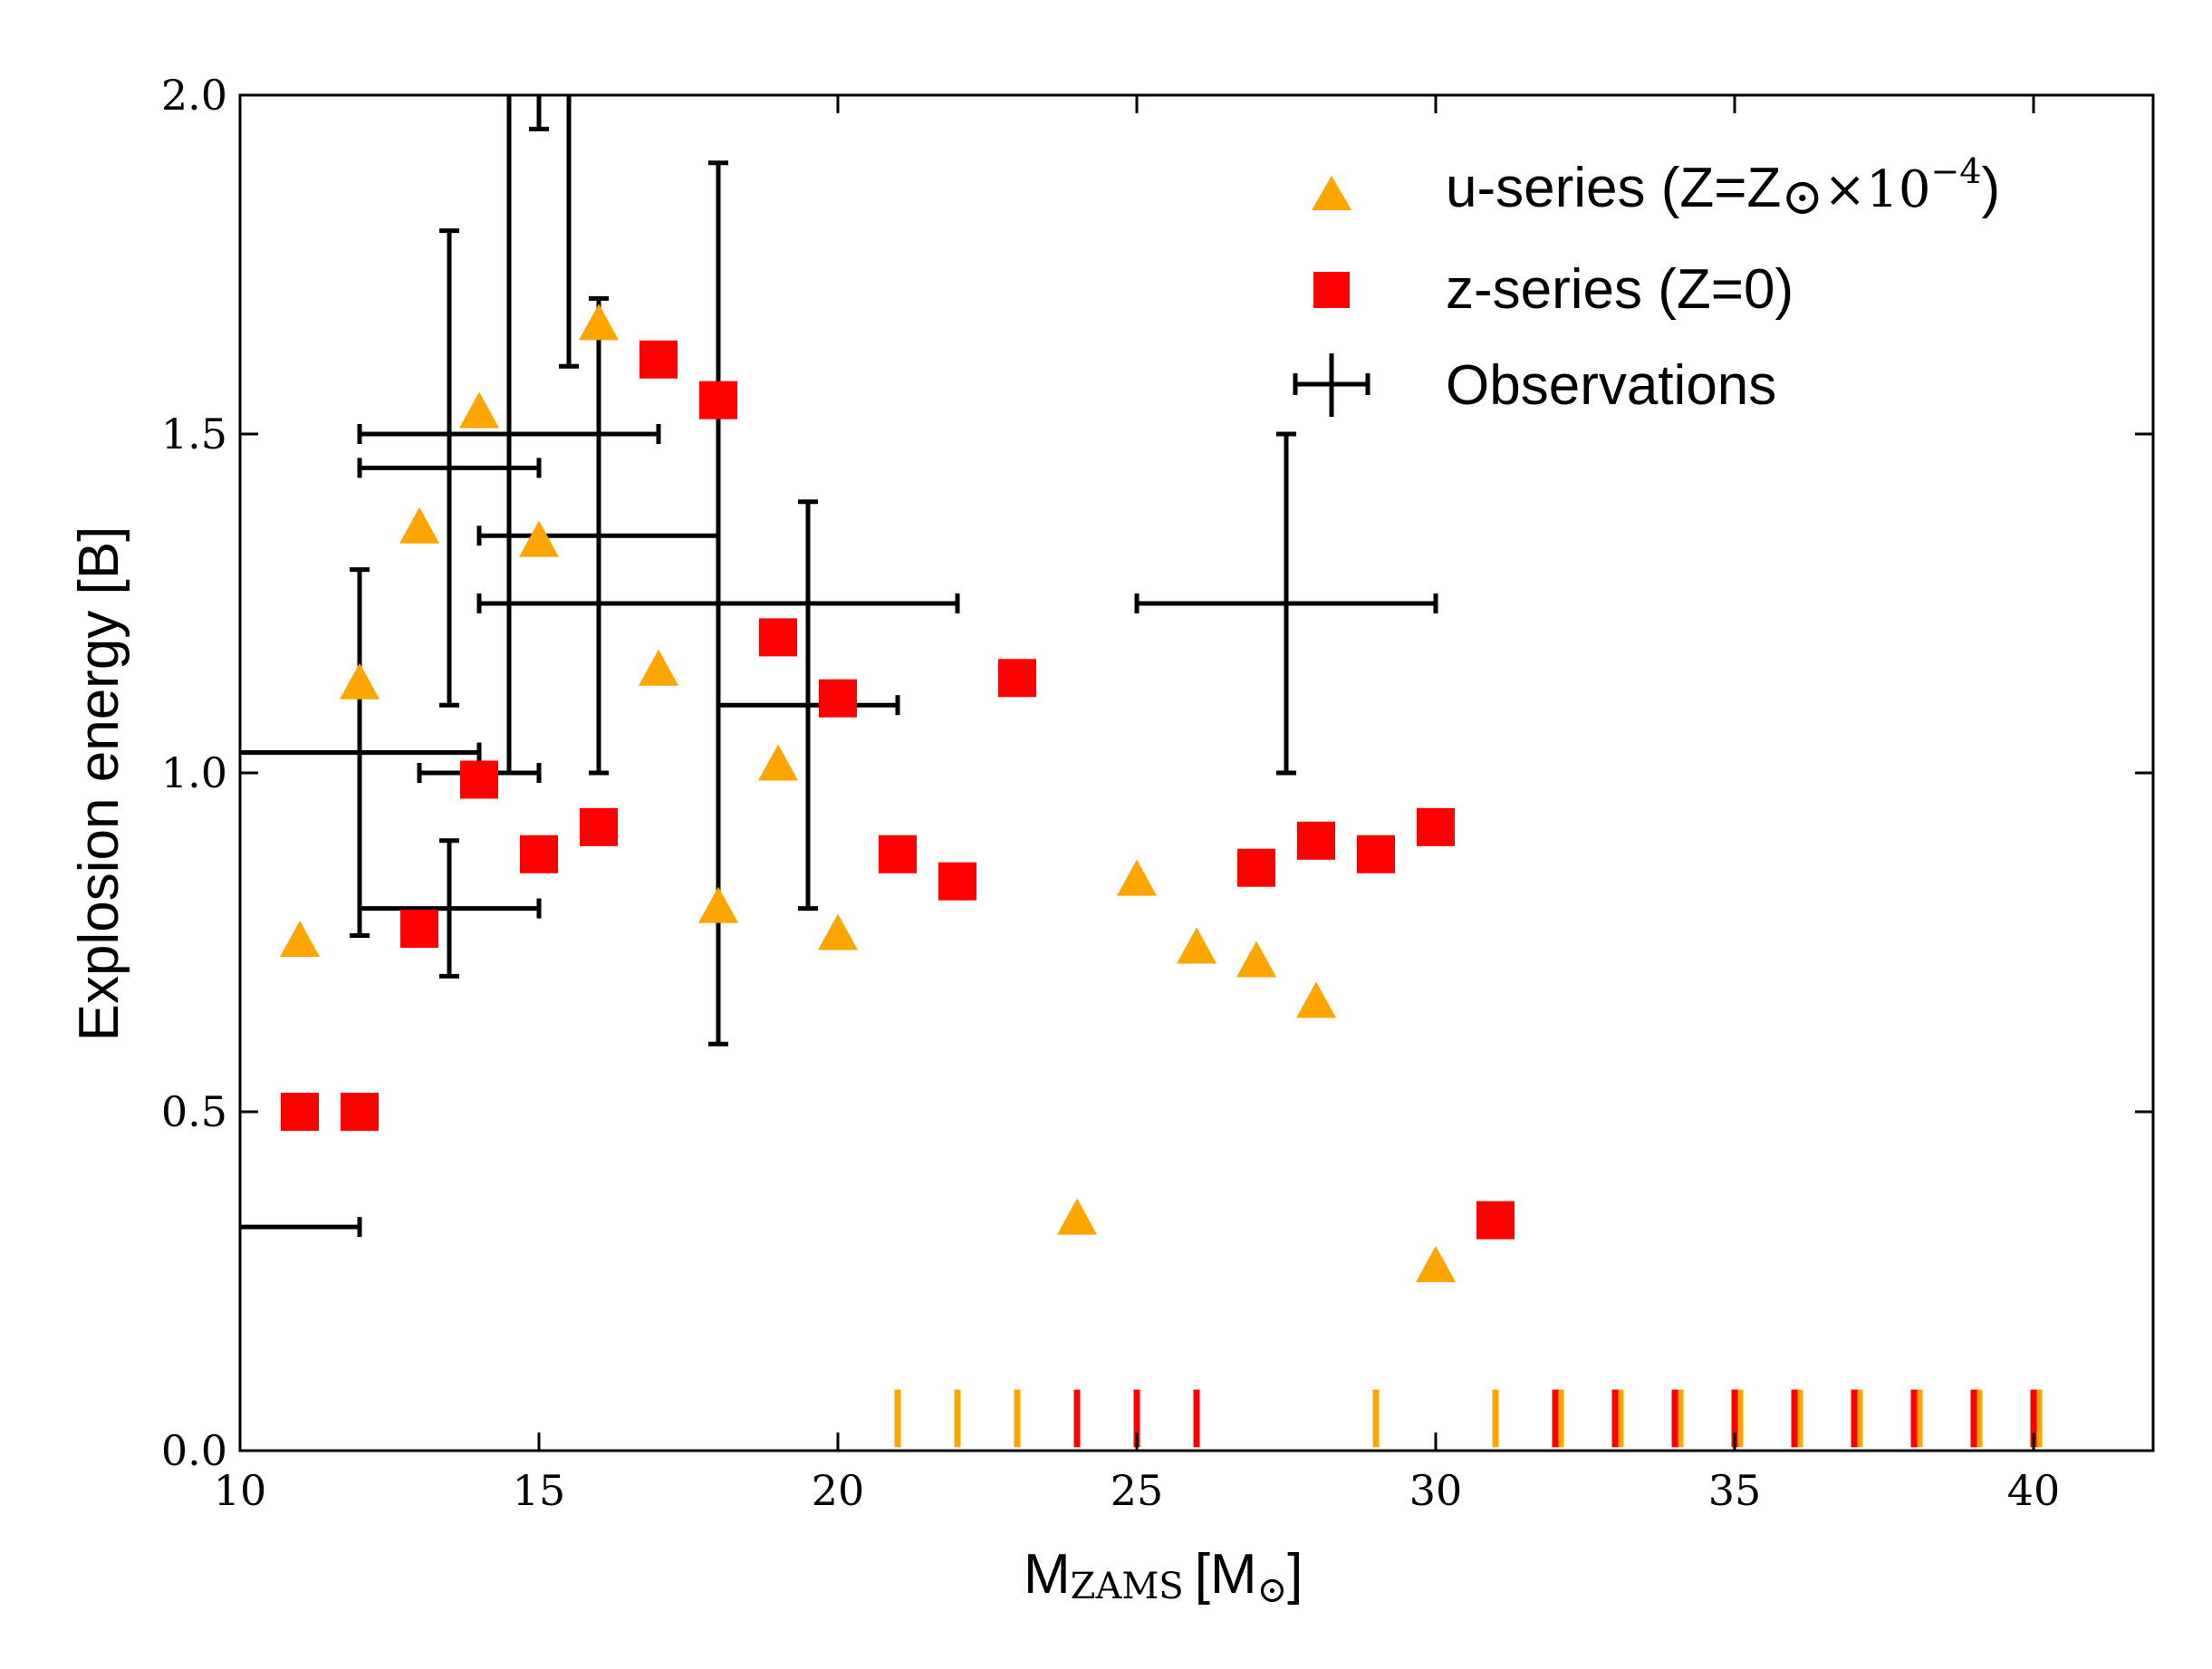 The height and width of the screenshot is (1669, 2212). What do you see at coordinates (194, 95) in the screenshot?
I see `y-tick-label: 2.0` at bounding box center [194, 95].